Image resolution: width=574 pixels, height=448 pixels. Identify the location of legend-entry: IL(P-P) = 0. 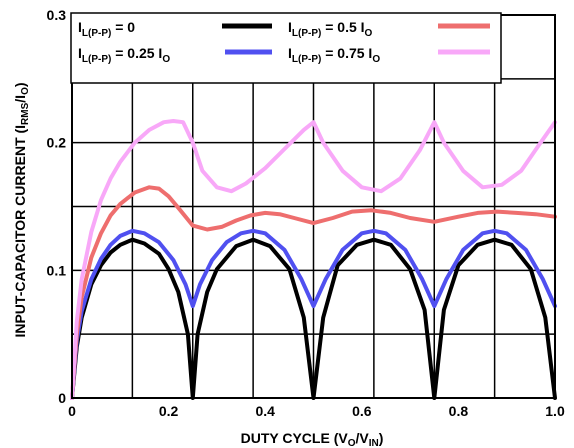
(175, 29).